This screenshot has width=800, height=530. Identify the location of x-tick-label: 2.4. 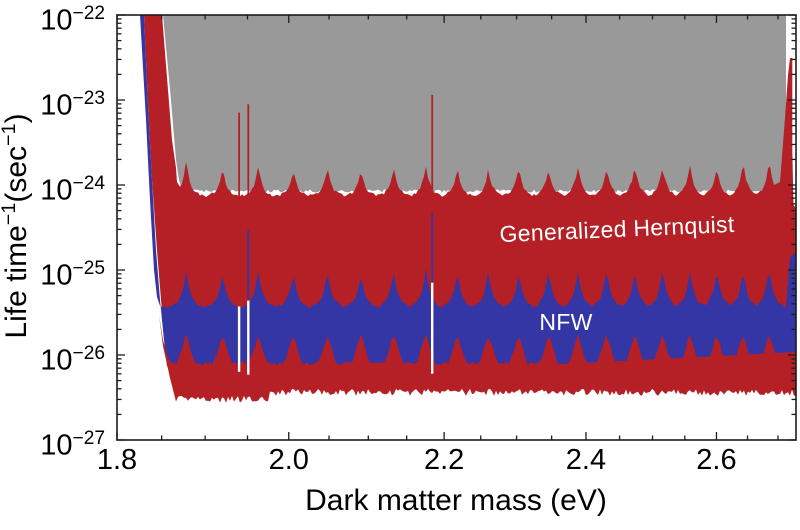
(586, 460).